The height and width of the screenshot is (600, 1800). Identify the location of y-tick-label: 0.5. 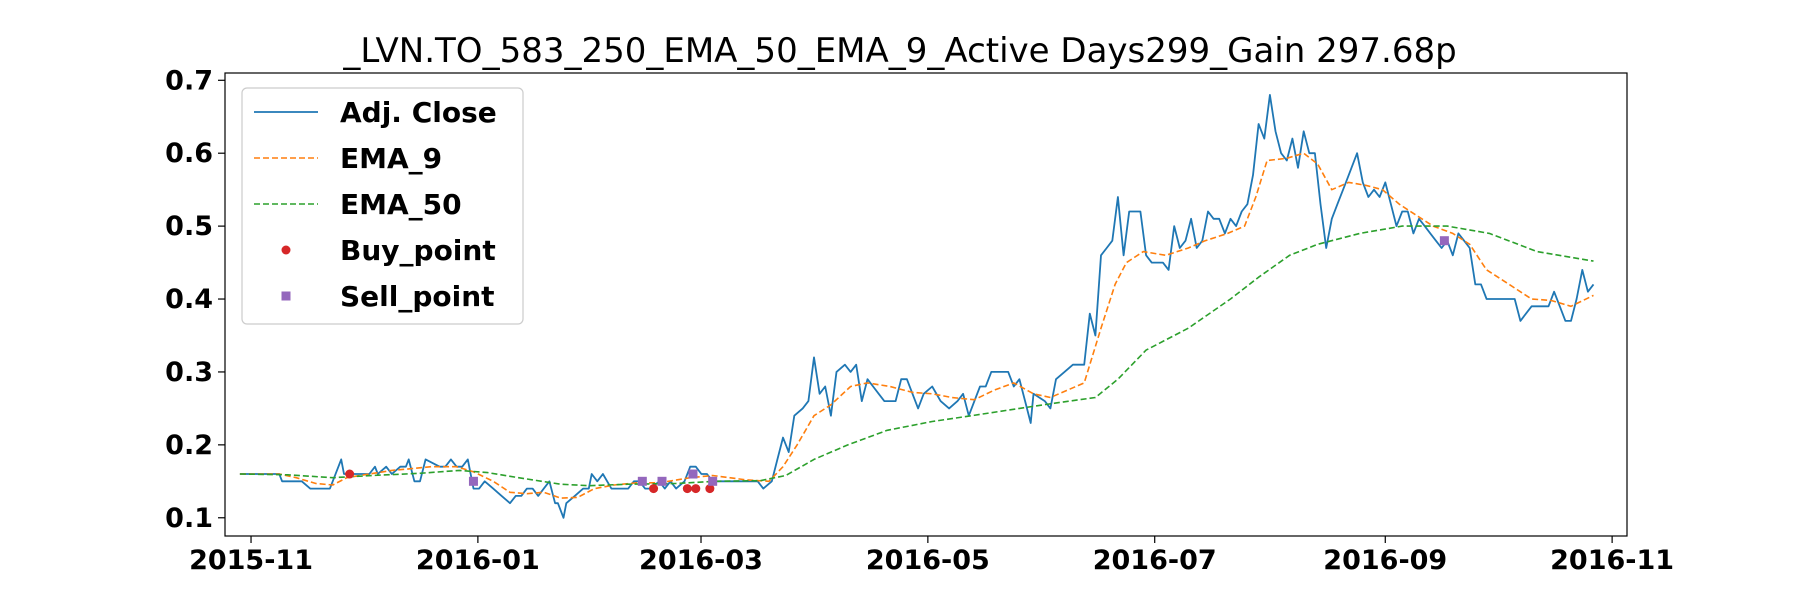
(189, 226).